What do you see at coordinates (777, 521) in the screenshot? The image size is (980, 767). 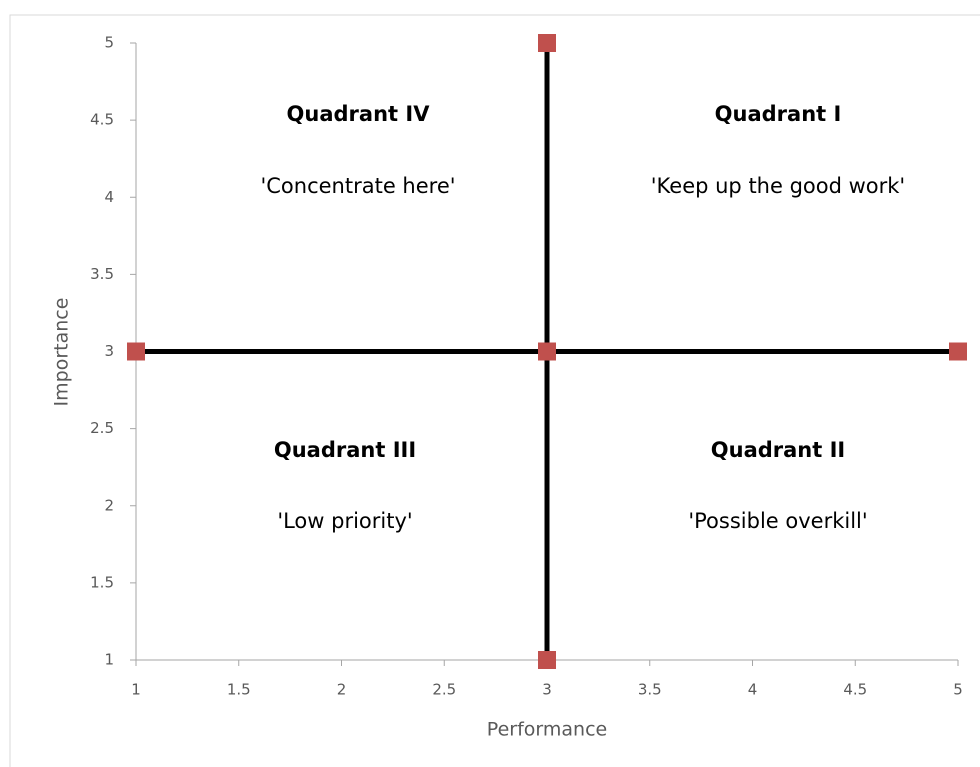 I see `quadrant-text: 'Possible overkill'` at bounding box center [777, 521].